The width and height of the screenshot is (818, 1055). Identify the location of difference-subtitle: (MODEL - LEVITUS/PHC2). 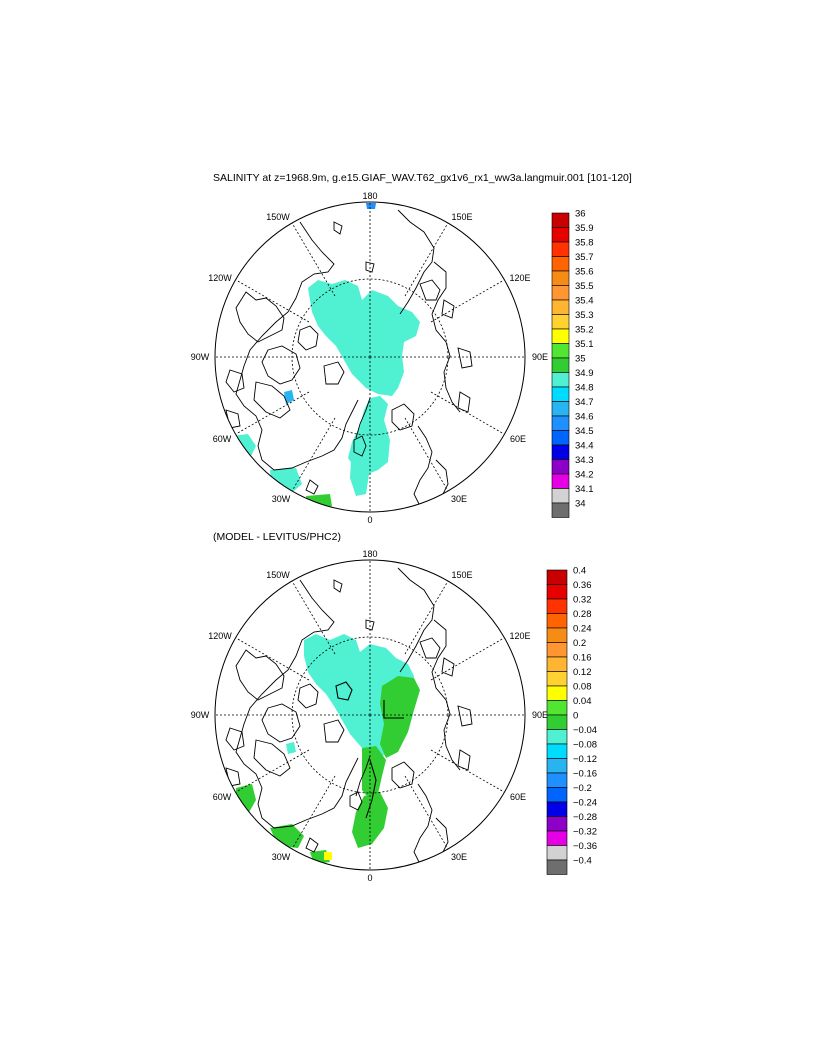
(277, 537).